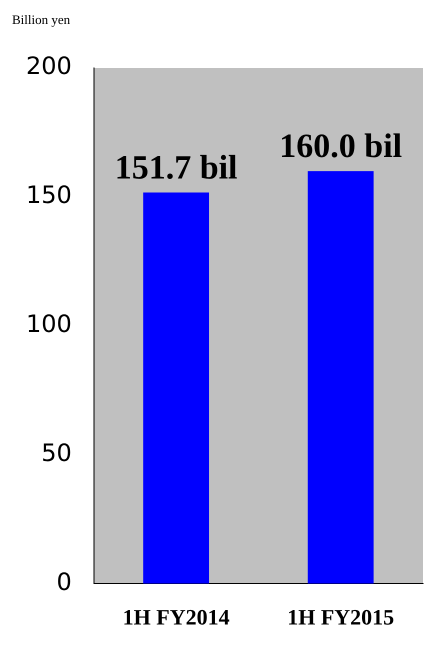  Describe the element at coordinates (340, 146) in the screenshot. I see `data-label: 160.0 bil` at that location.